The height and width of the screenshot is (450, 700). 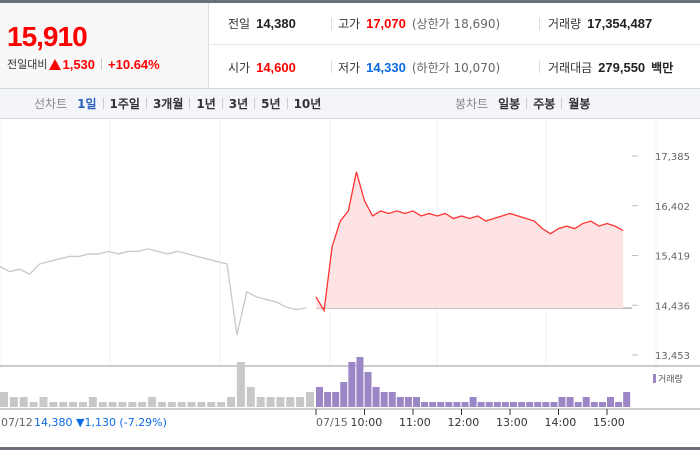 What do you see at coordinates (579, 104) in the screenshot?
I see `tab-monthly-candle: 월봉` at bounding box center [579, 104].